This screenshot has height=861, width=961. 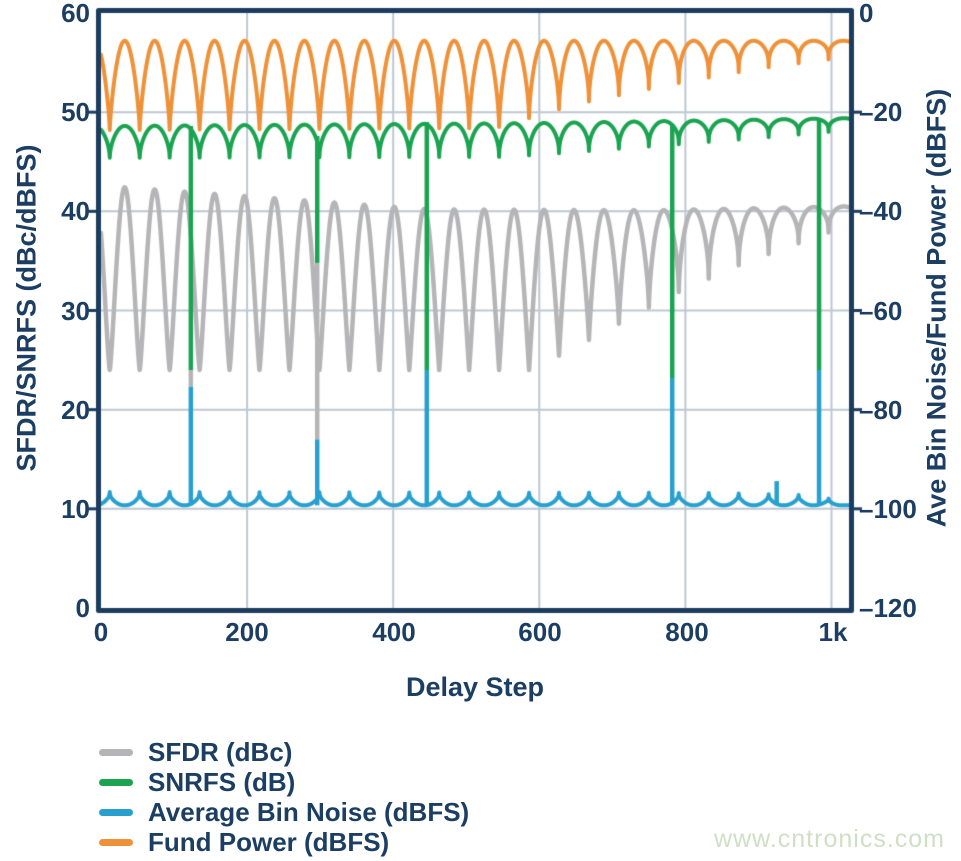 I want to click on x-tick-400: 400, so click(x=394, y=632).